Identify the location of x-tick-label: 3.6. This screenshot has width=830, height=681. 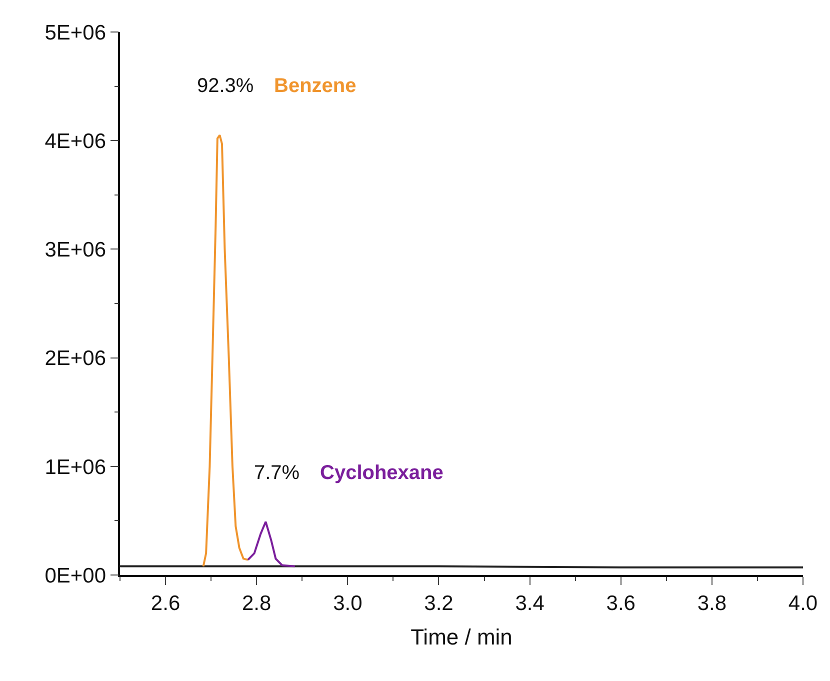
(621, 603).